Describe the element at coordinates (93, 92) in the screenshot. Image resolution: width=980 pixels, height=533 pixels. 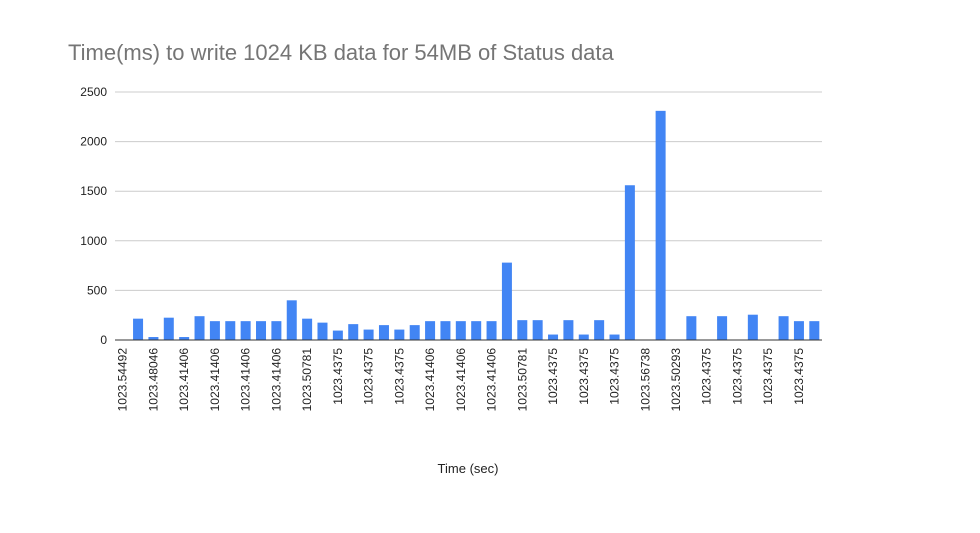
I see `y-tick-label: 2500` at that location.